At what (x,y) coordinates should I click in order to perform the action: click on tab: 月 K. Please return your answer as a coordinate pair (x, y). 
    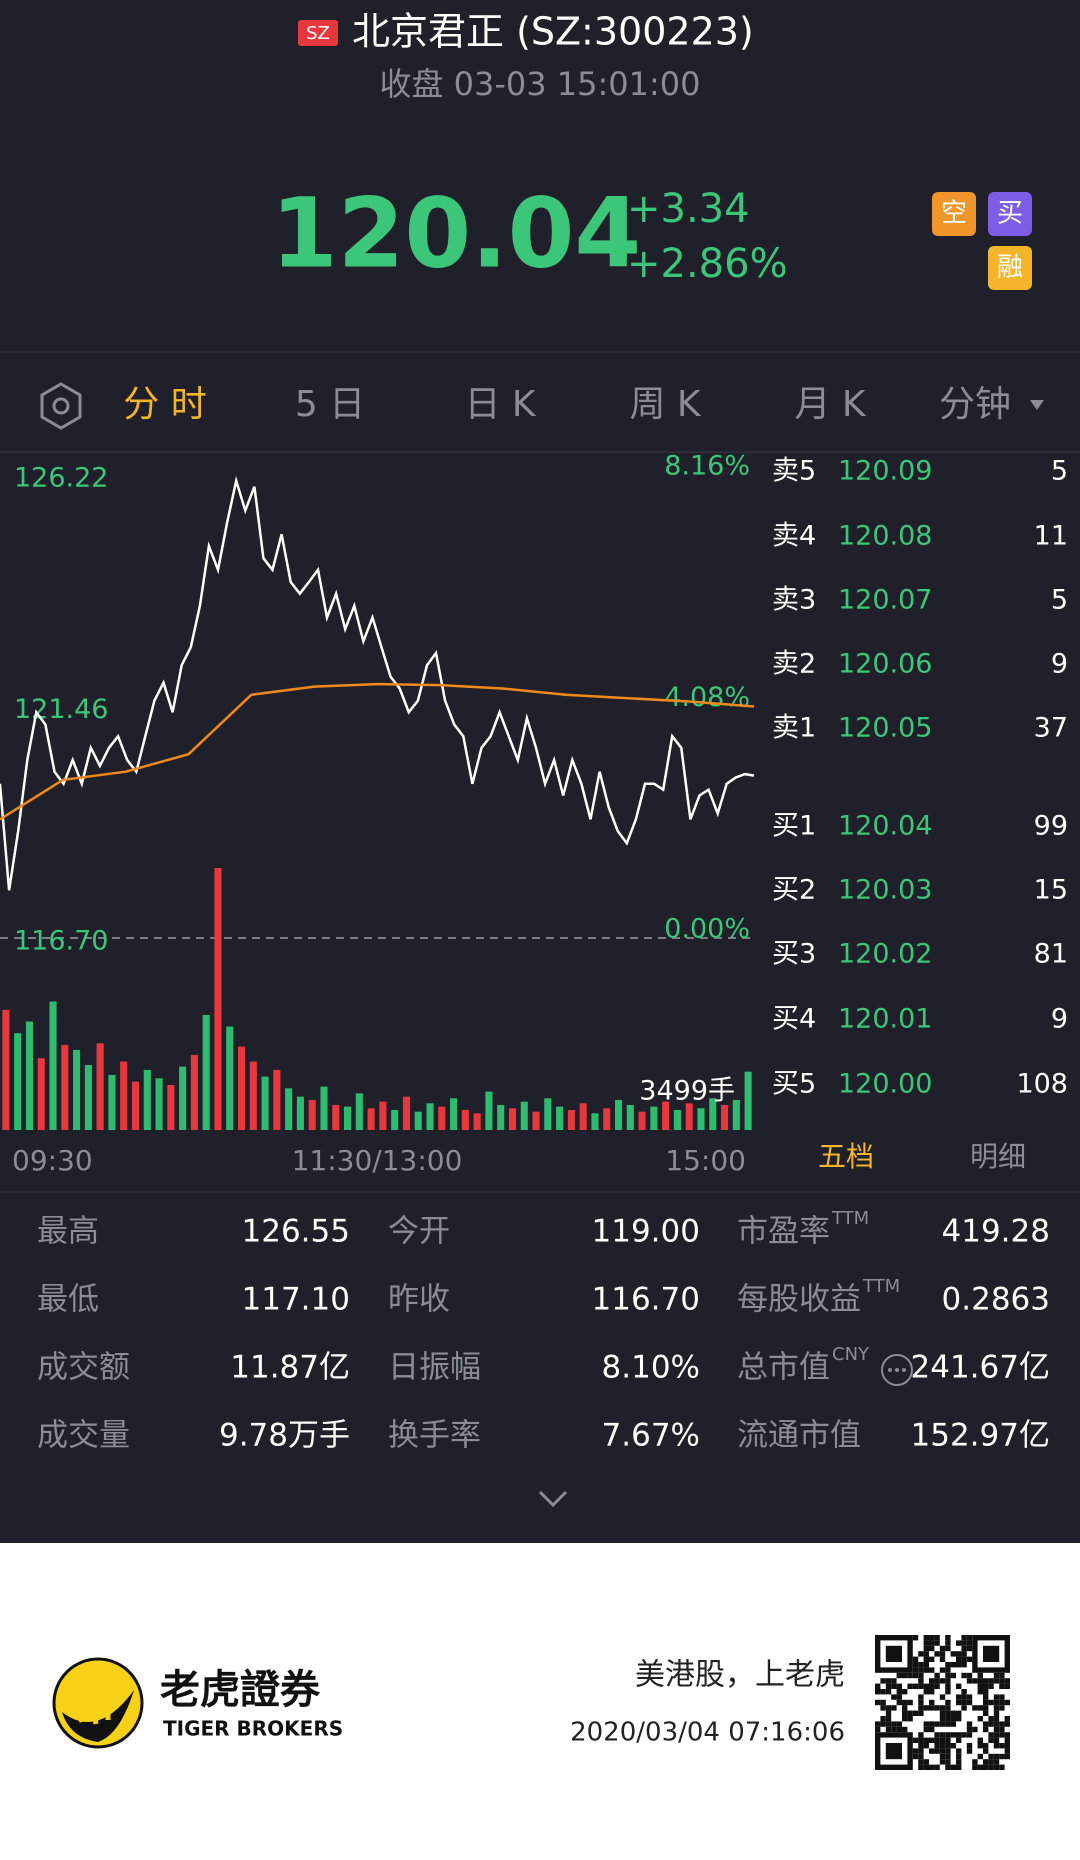
    Looking at the image, I should click on (830, 404).